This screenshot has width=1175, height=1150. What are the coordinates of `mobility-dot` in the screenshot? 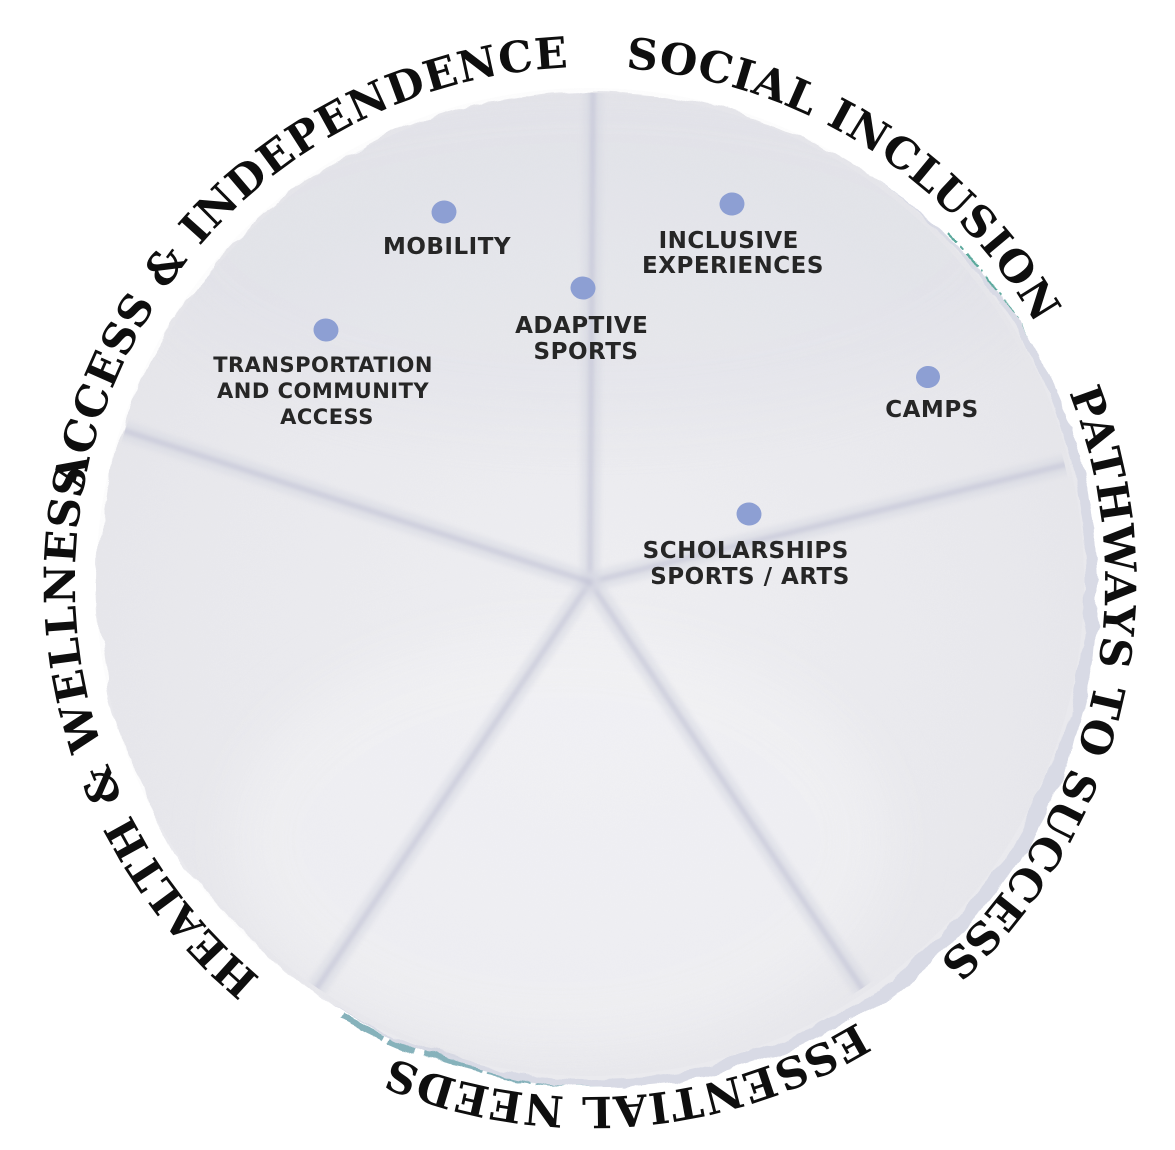 It's located at (444, 212).